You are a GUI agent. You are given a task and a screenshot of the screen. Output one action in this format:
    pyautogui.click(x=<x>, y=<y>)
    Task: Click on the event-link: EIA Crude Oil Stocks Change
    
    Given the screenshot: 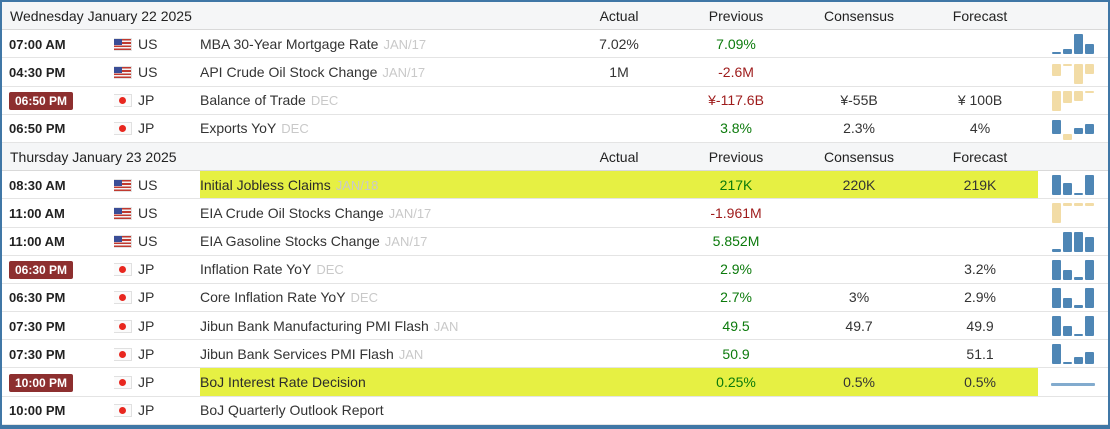 What is the action you would take?
    pyautogui.click(x=292, y=212)
    